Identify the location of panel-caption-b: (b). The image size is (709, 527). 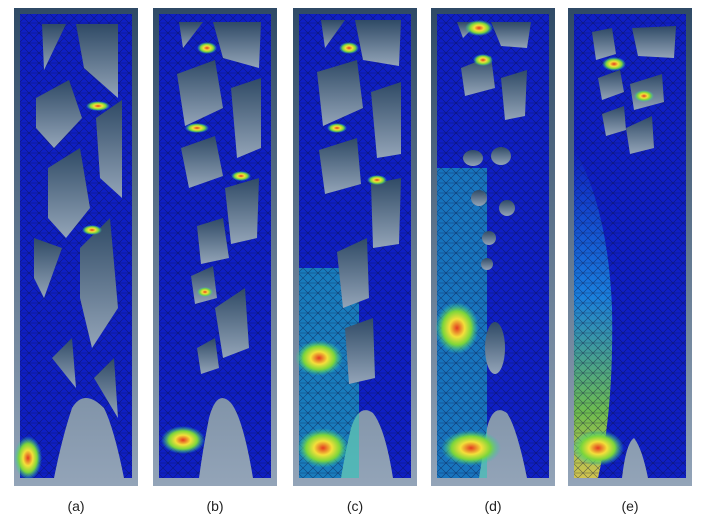
(215, 506).